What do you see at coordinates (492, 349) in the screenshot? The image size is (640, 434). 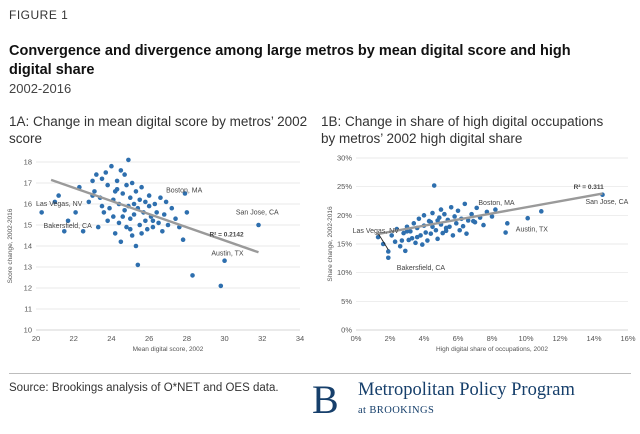 I see `x-axis-label: High digital share of occupations, 2002` at bounding box center [492, 349].